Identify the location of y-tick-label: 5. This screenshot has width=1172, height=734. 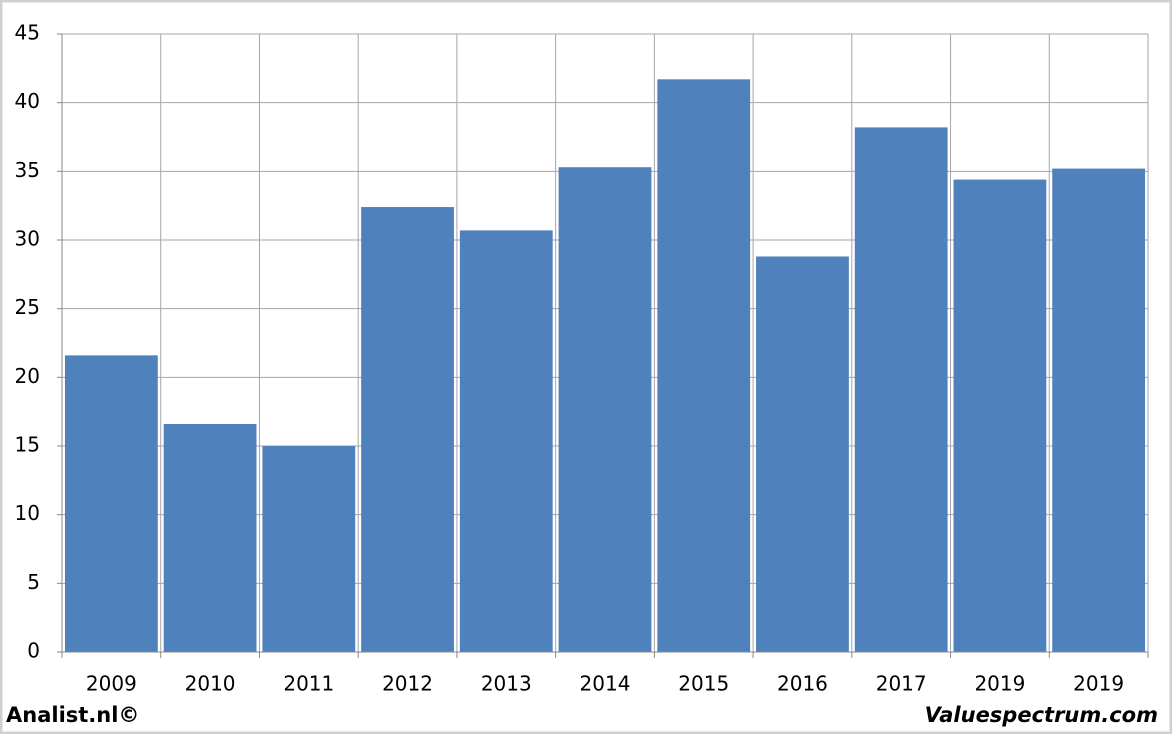
(33, 582).